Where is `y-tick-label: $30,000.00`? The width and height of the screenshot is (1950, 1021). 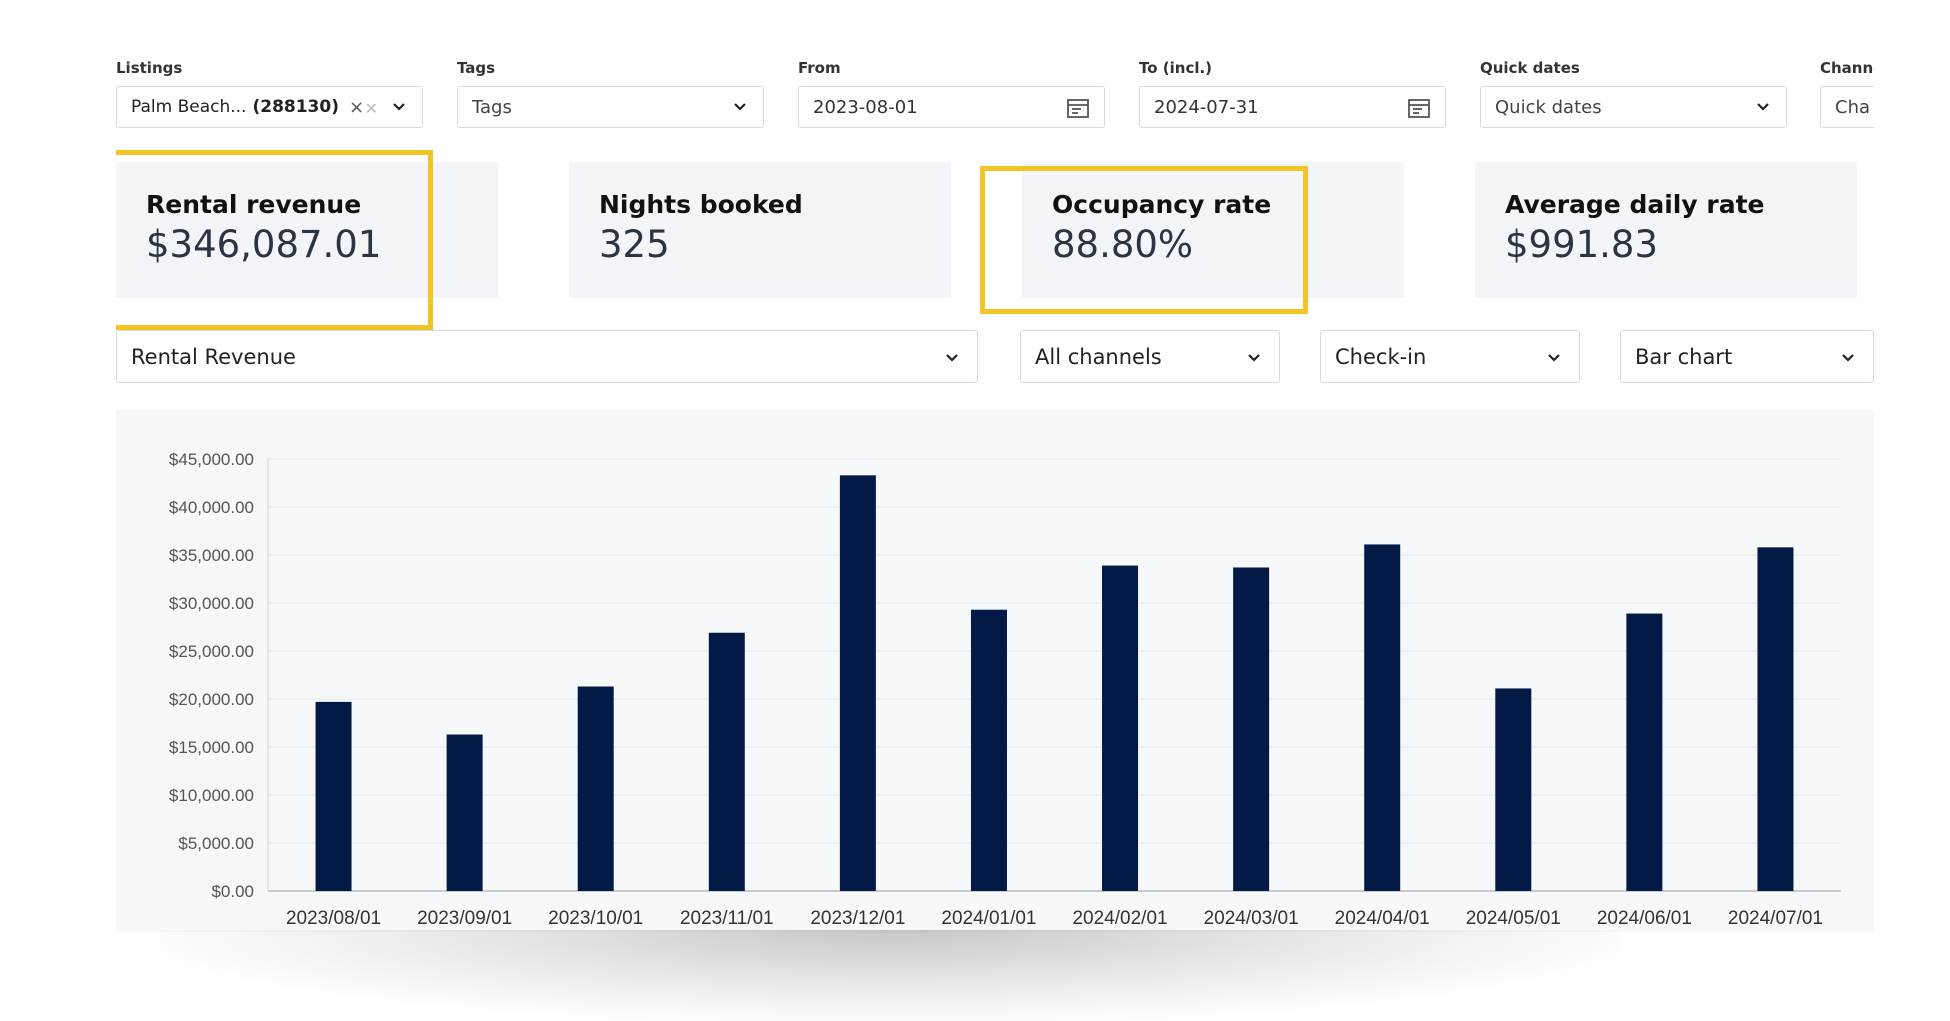 y-tick-label: $30,000.00 is located at coordinates (211, 603).